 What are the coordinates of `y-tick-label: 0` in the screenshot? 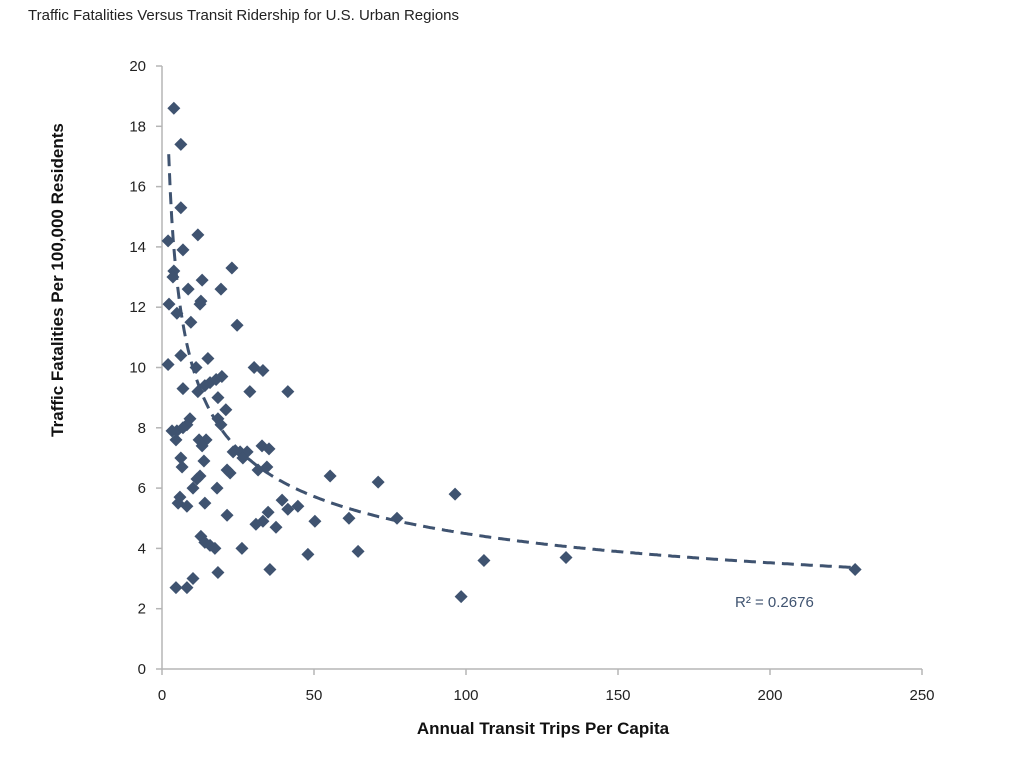 It's located at (142, 669).